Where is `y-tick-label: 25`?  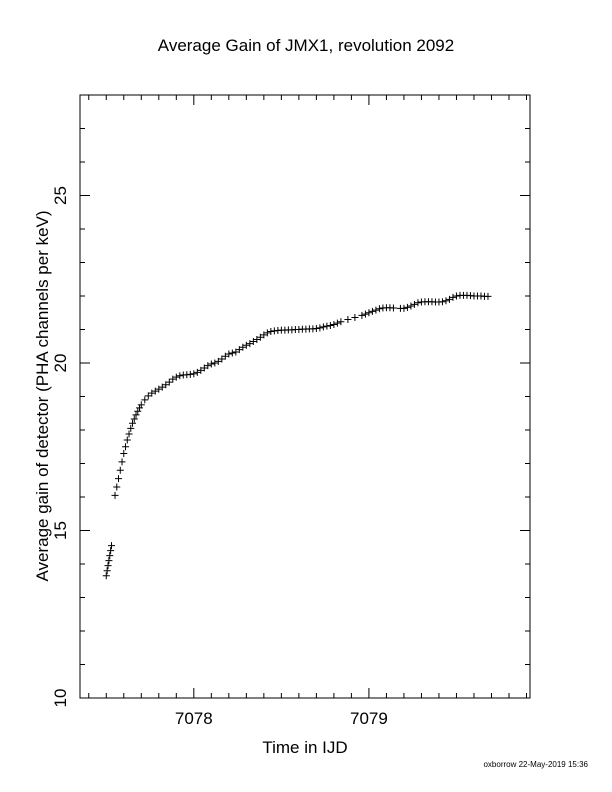
y-tick-label: 25 is located at coordinates (60, 195).